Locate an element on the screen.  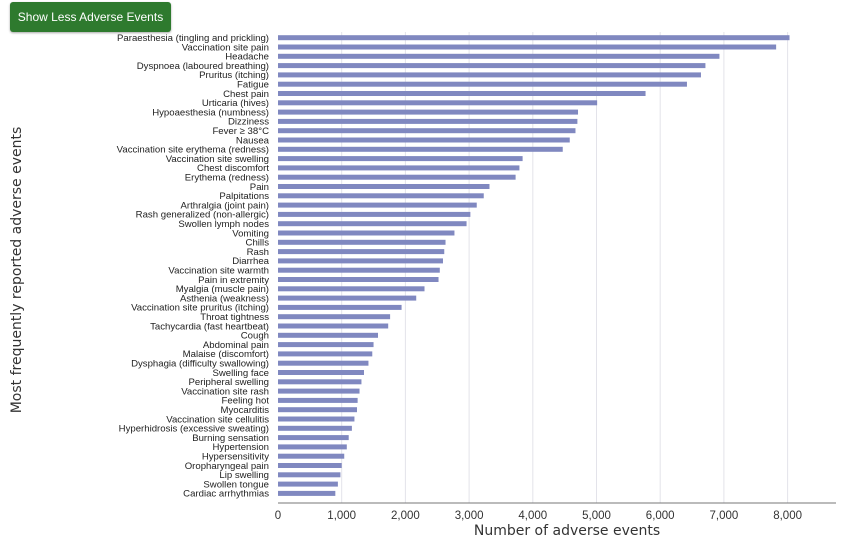
category-label: Vaccination site cellulitis is located at coordinates (217, 419).